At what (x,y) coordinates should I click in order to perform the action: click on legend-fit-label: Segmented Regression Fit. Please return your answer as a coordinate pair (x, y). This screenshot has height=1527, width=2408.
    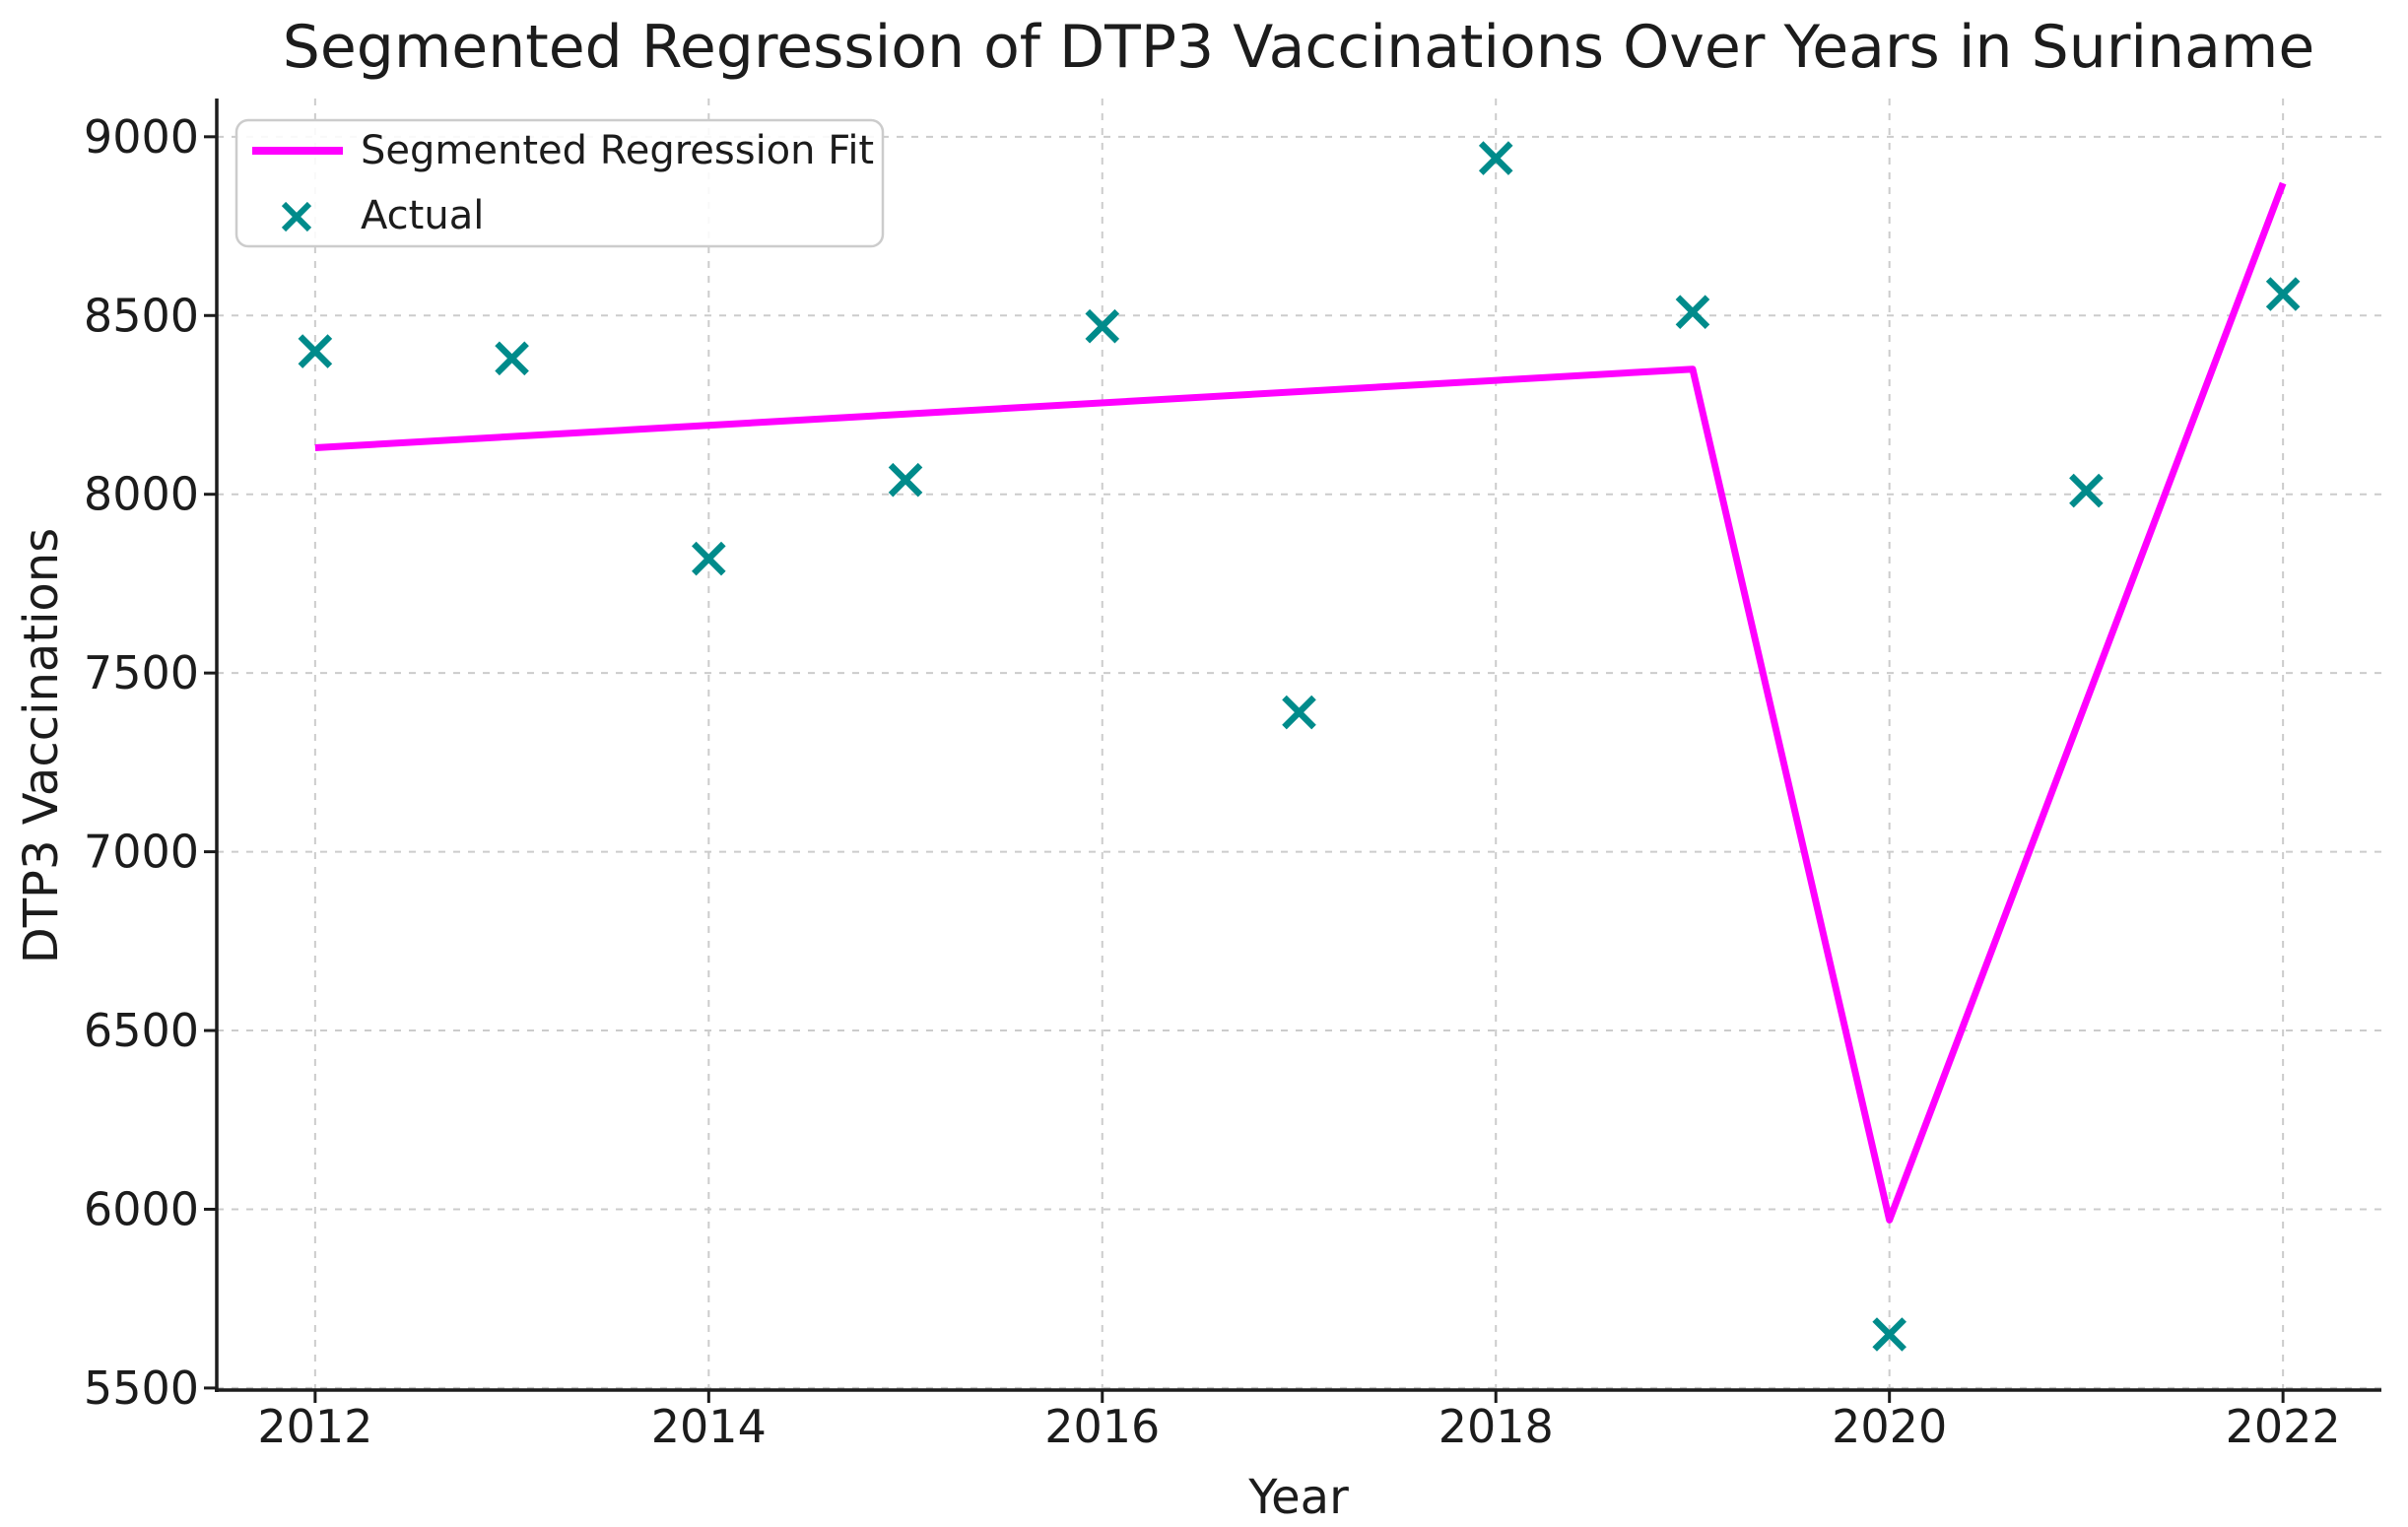
    Looking at the image, I should click on (617, 150).